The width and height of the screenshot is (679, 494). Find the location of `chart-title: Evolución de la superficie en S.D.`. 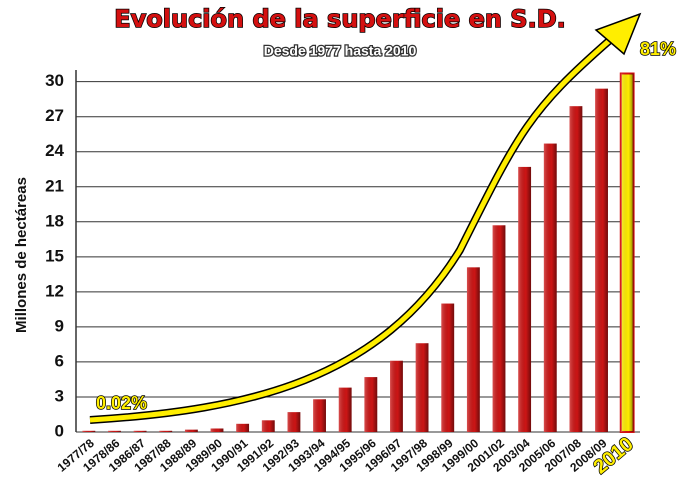

chart-title: Evolución de la superficie en S.D. is located at coordinates (340, 19).